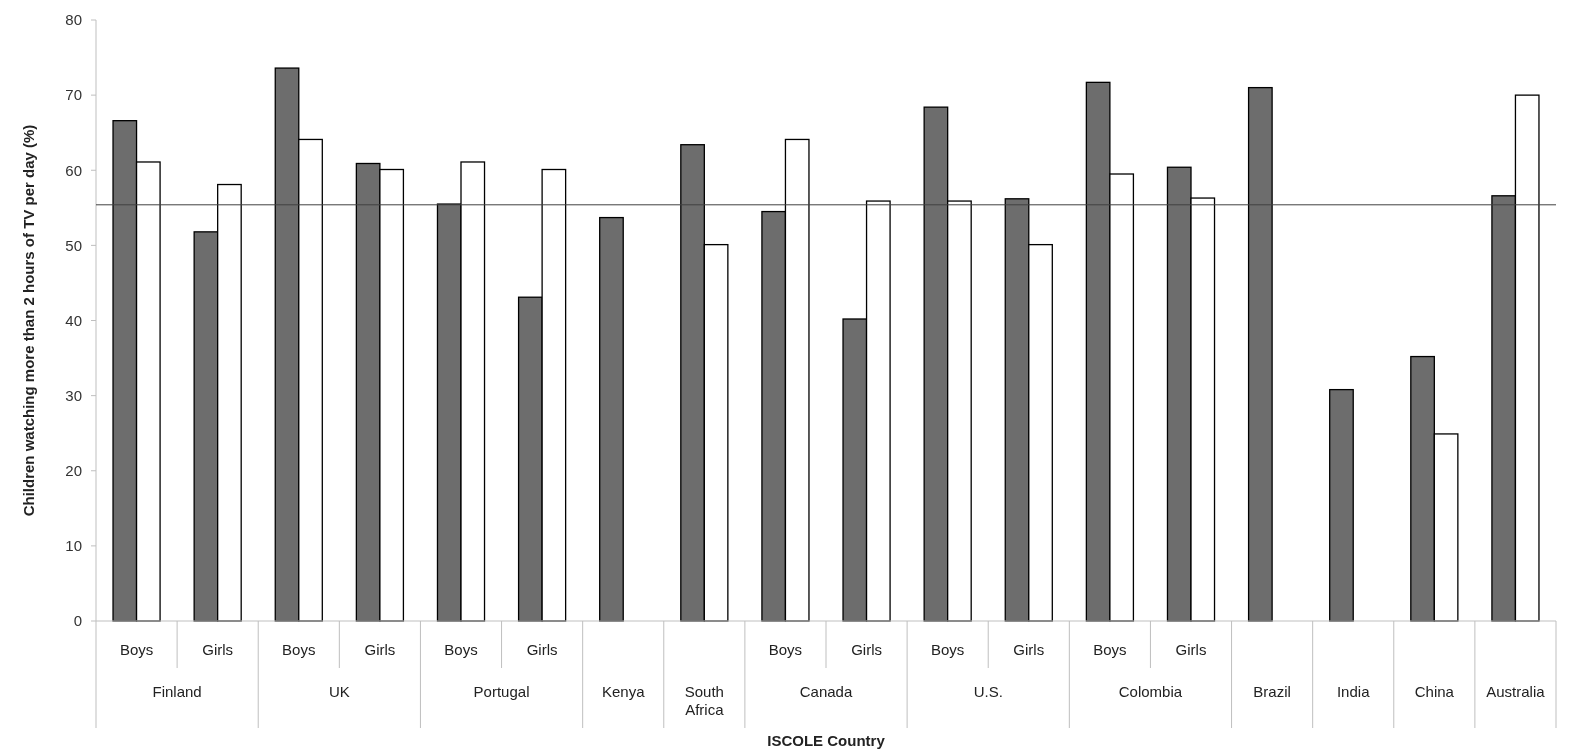 This screenshot has width=1572, height=755. I want to click on text: China, so click(1434, 692).